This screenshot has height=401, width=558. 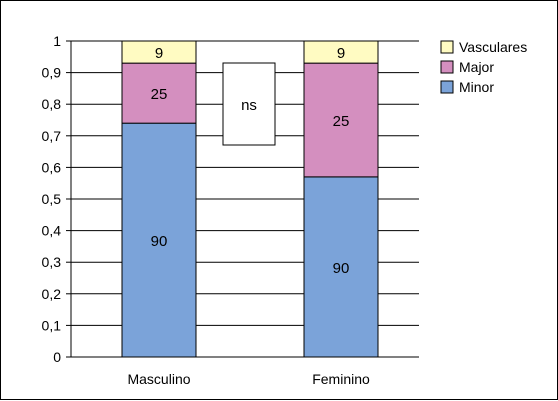 I want to click on y-tick-label: 0,1, so click(x=52, y=325).